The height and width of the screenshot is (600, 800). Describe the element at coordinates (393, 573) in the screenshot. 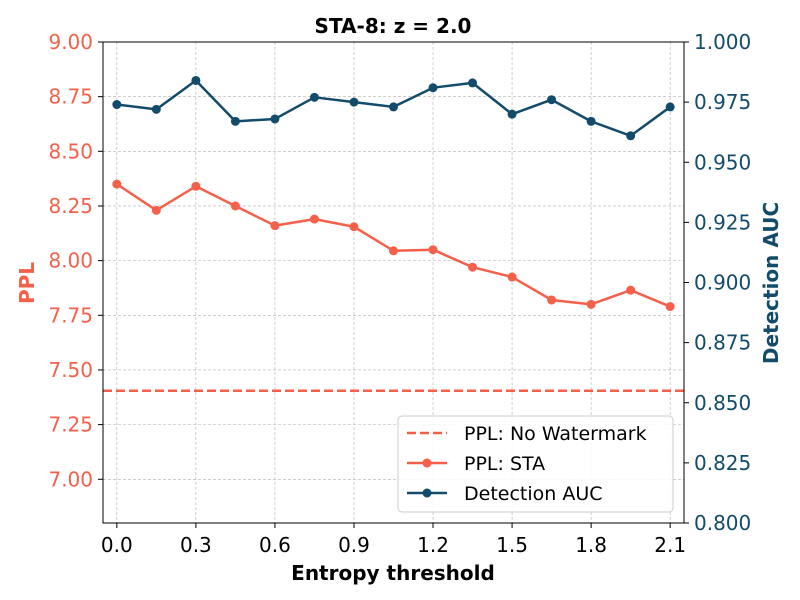

I see `x-axis-label: Entropy threshold` at that location.